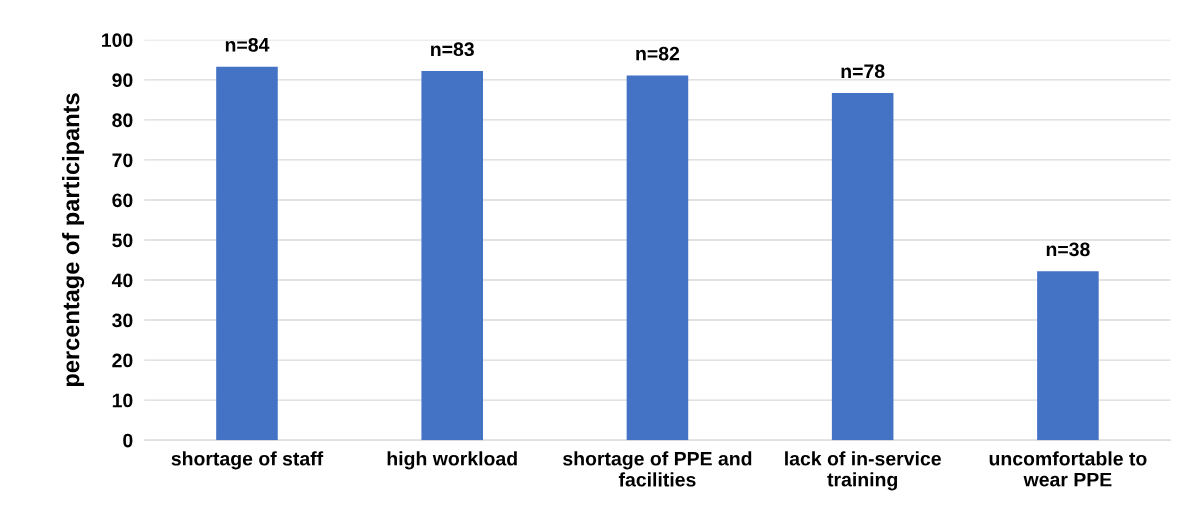 This screenshot has height=524, width=1203. What do you see at coordinates (122, 120) in the screenshot?
I see `y-tick-label: 80` at bounding box center [122, 120].